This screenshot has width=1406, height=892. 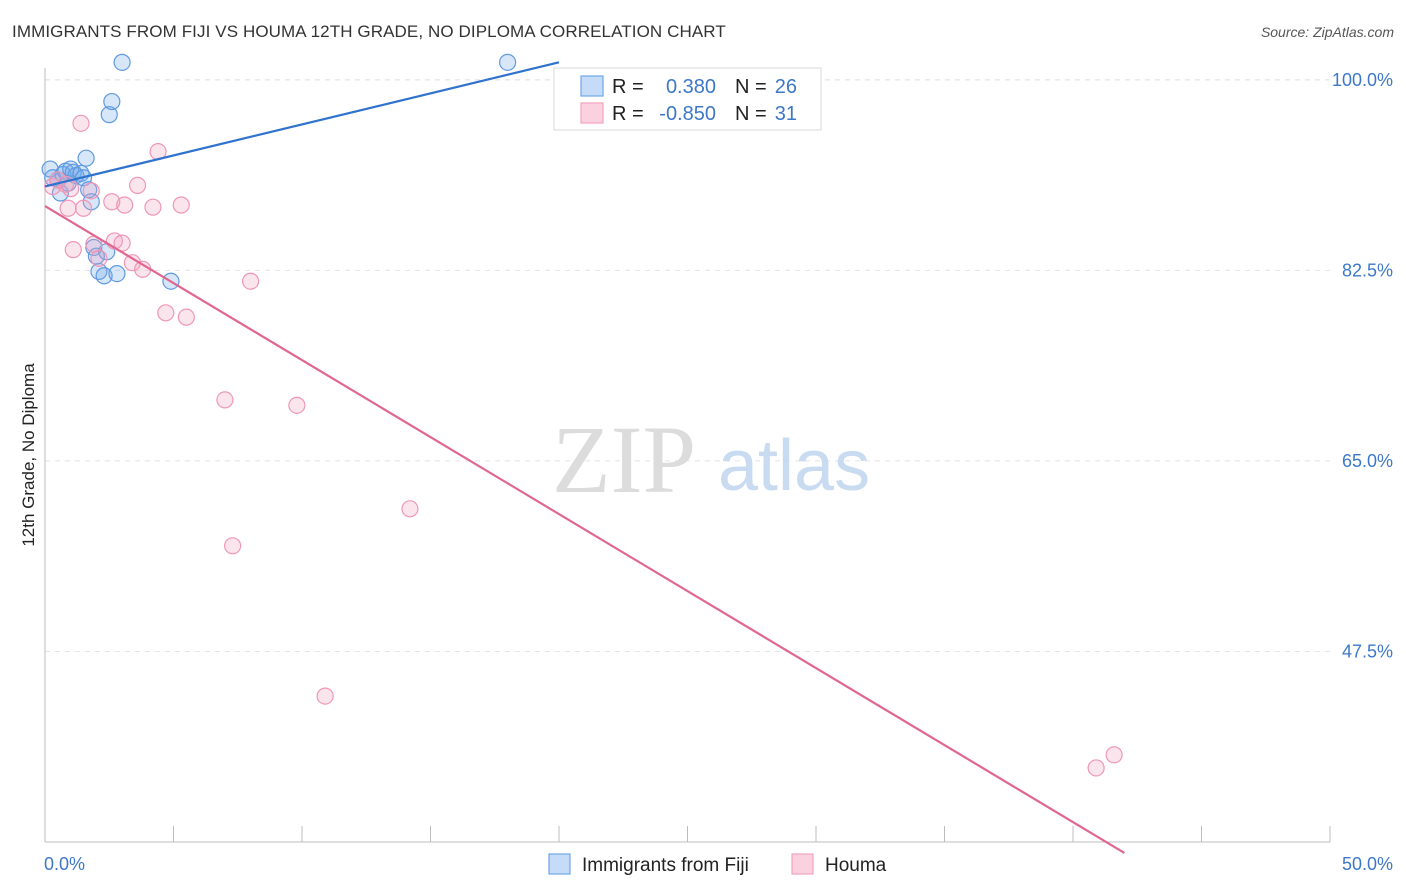 I want to click on x-tick-label-1: 50.0%, so click(x=1367, y=864).